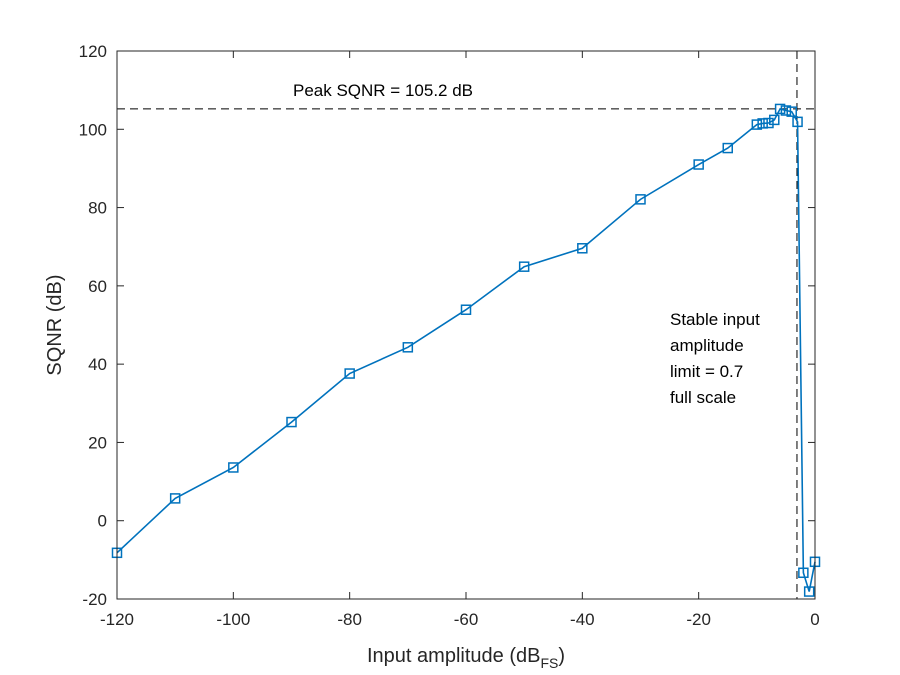  What do you see at coordinates (117, 619) in the screenshot?
I see `x-tick-label: -120` at bounding box center [117, 619].